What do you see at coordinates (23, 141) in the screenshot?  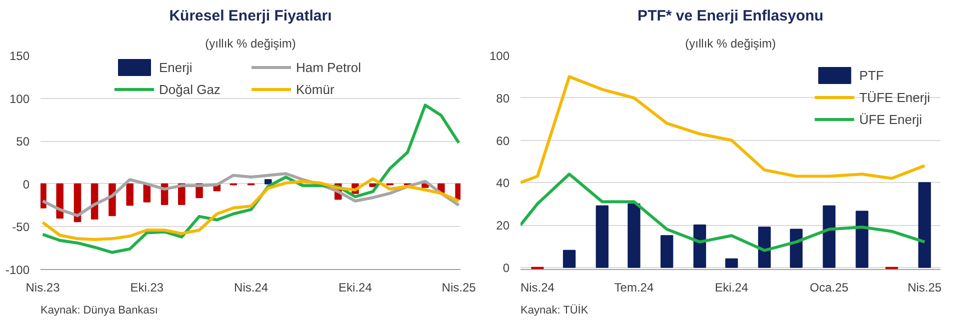 I see `y-tick-label: 50` at bounding box center [23, 141].